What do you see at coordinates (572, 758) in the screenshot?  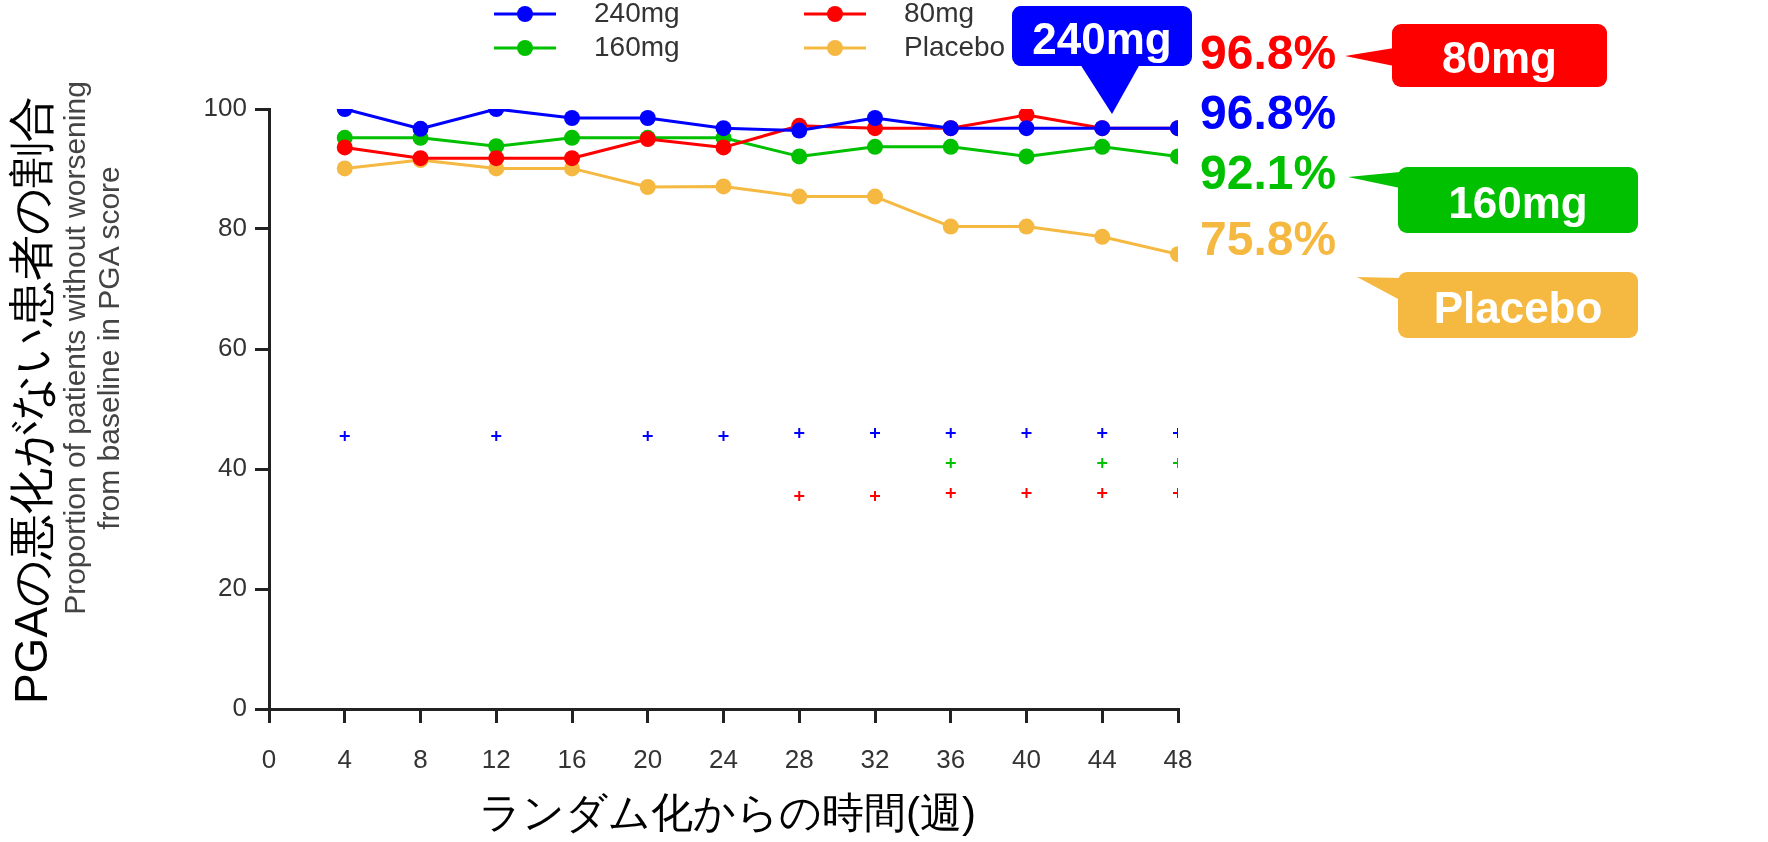 I see `x-tick-label: 16` at bounding box center [572, 758].